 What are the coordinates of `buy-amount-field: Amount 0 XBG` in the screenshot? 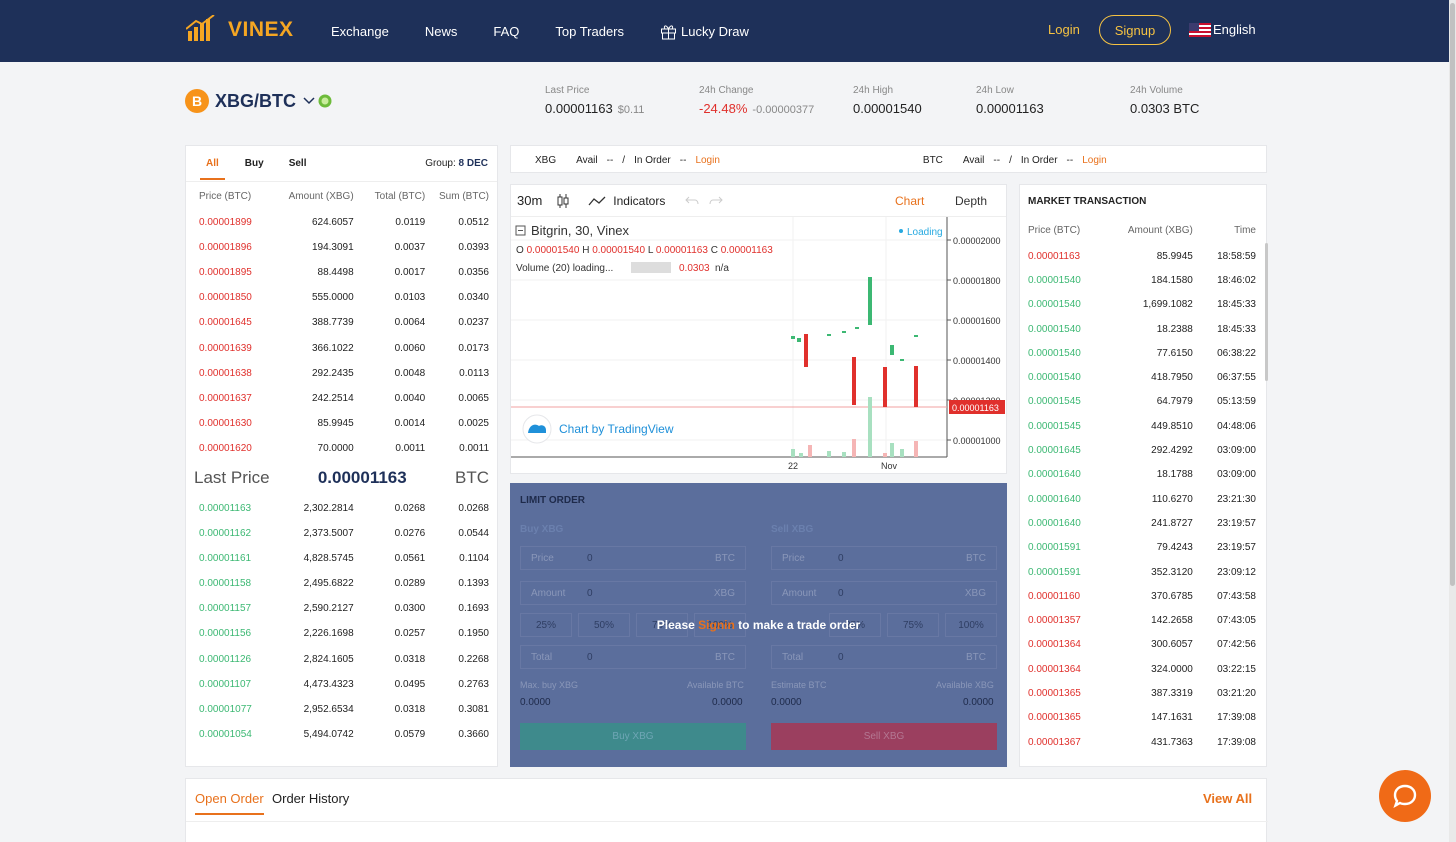 It's located at (633, 593).